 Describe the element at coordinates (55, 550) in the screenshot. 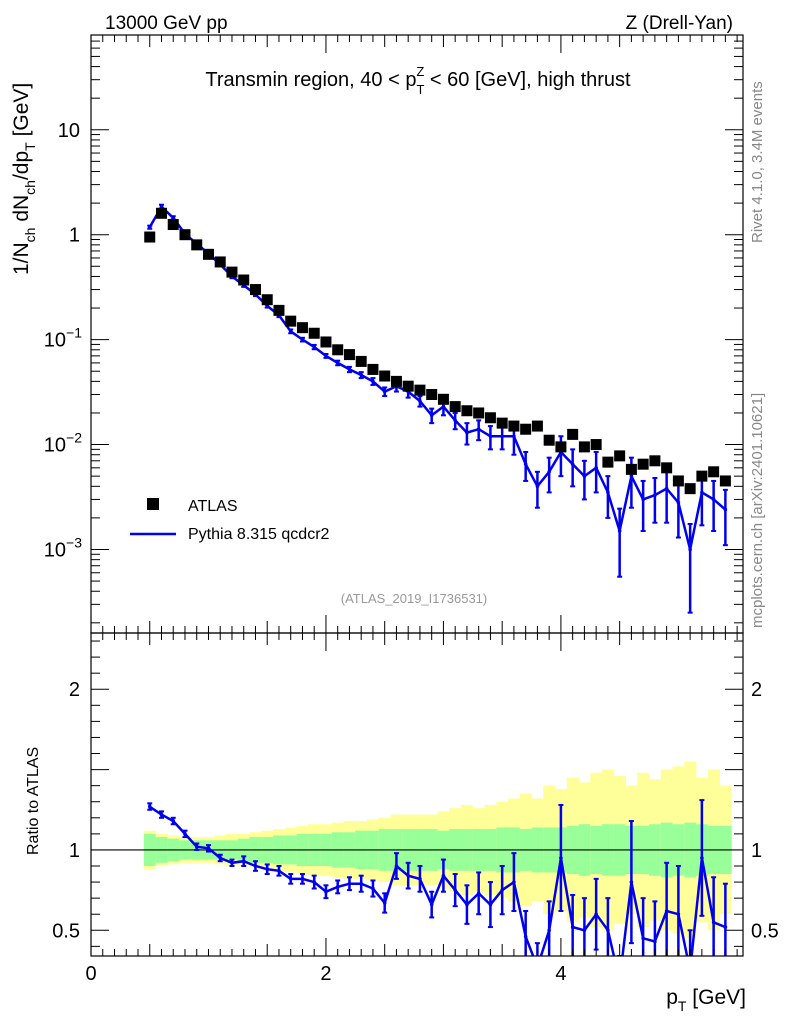

I see `tick-base: 10` at that location.